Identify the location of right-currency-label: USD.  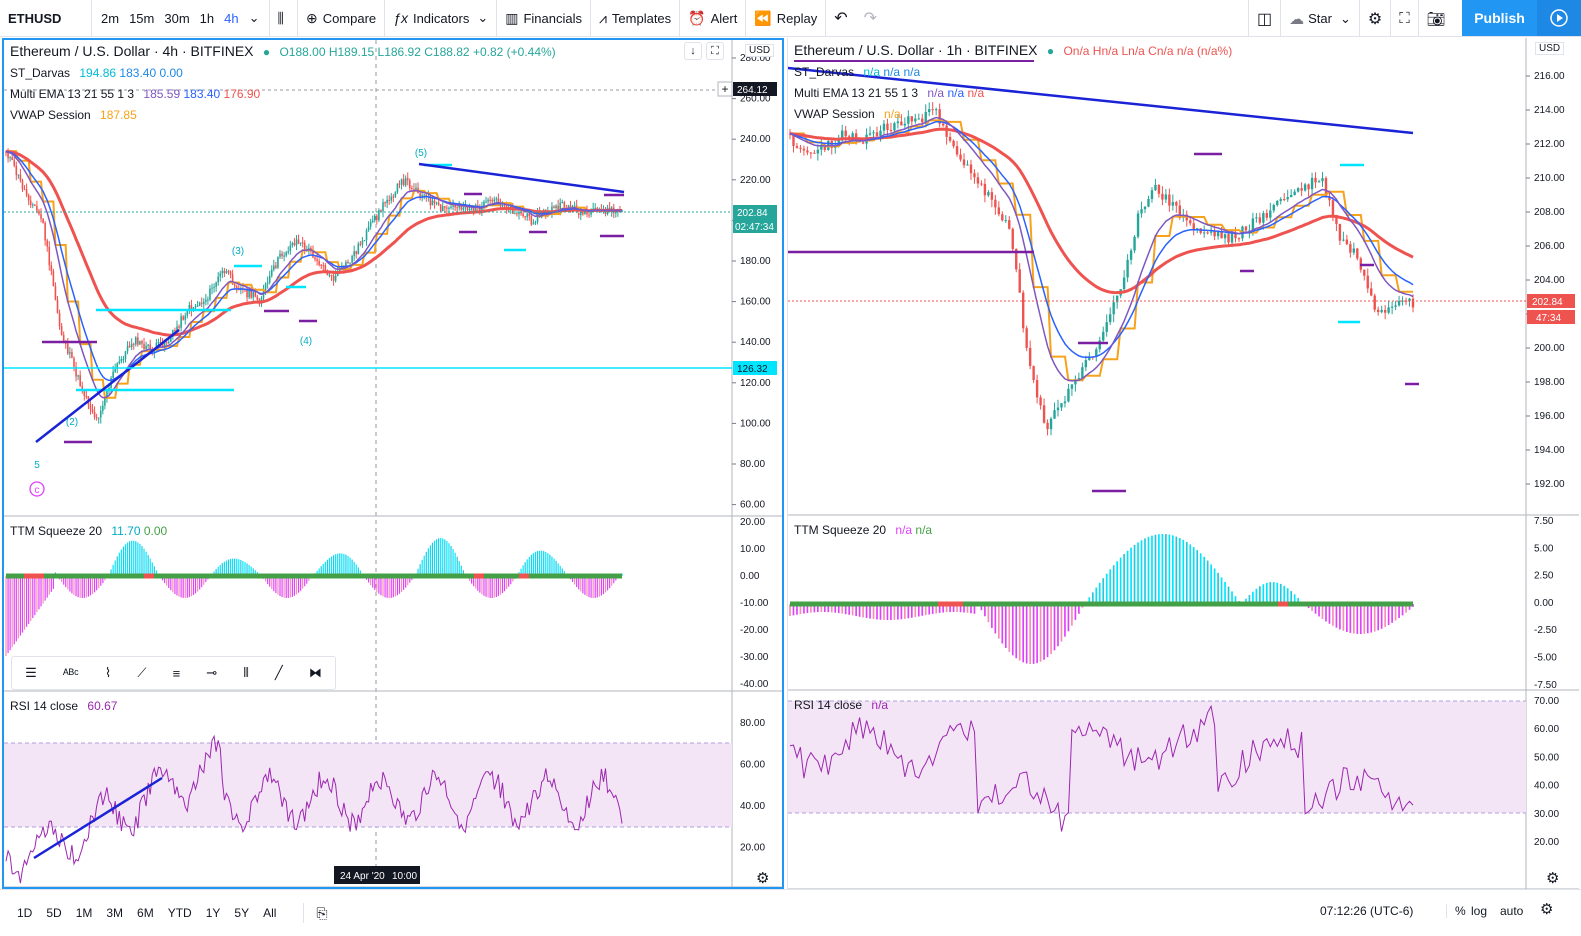
(1550, 48).